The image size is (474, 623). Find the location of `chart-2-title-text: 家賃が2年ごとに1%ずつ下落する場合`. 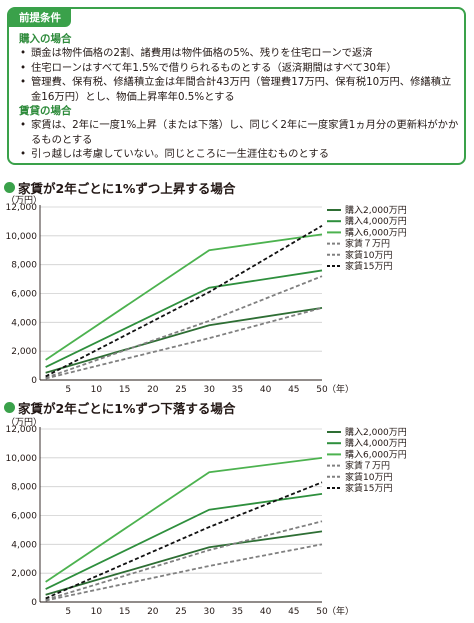

chart-2-title-text: 家賃が2年ごとに1%ずつ下落する場合 is located at coordinates (127, 408).